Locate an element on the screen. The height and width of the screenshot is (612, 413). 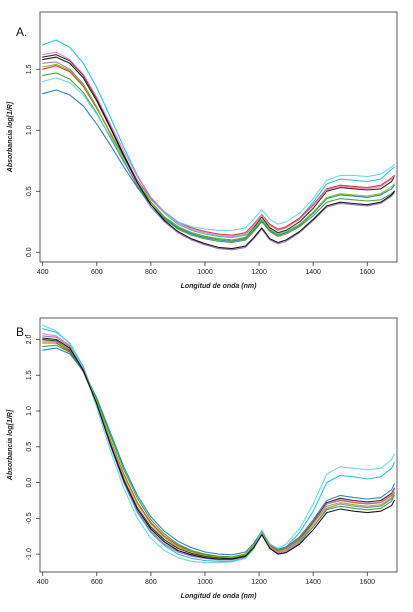
y-tick-label: -1.0 is located at coordinates (29, 554).